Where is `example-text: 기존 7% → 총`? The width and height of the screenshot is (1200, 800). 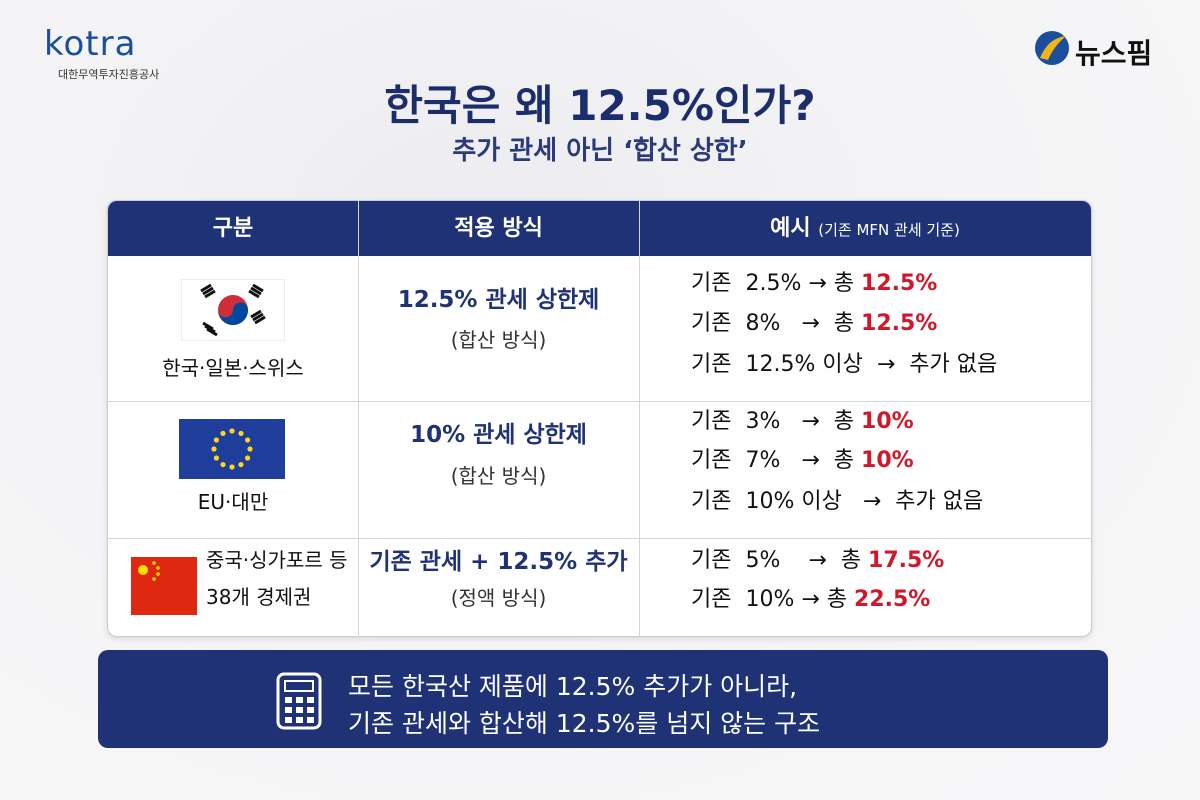 example-text: 기존 7% → 총 is located at coordinates (773, 460).